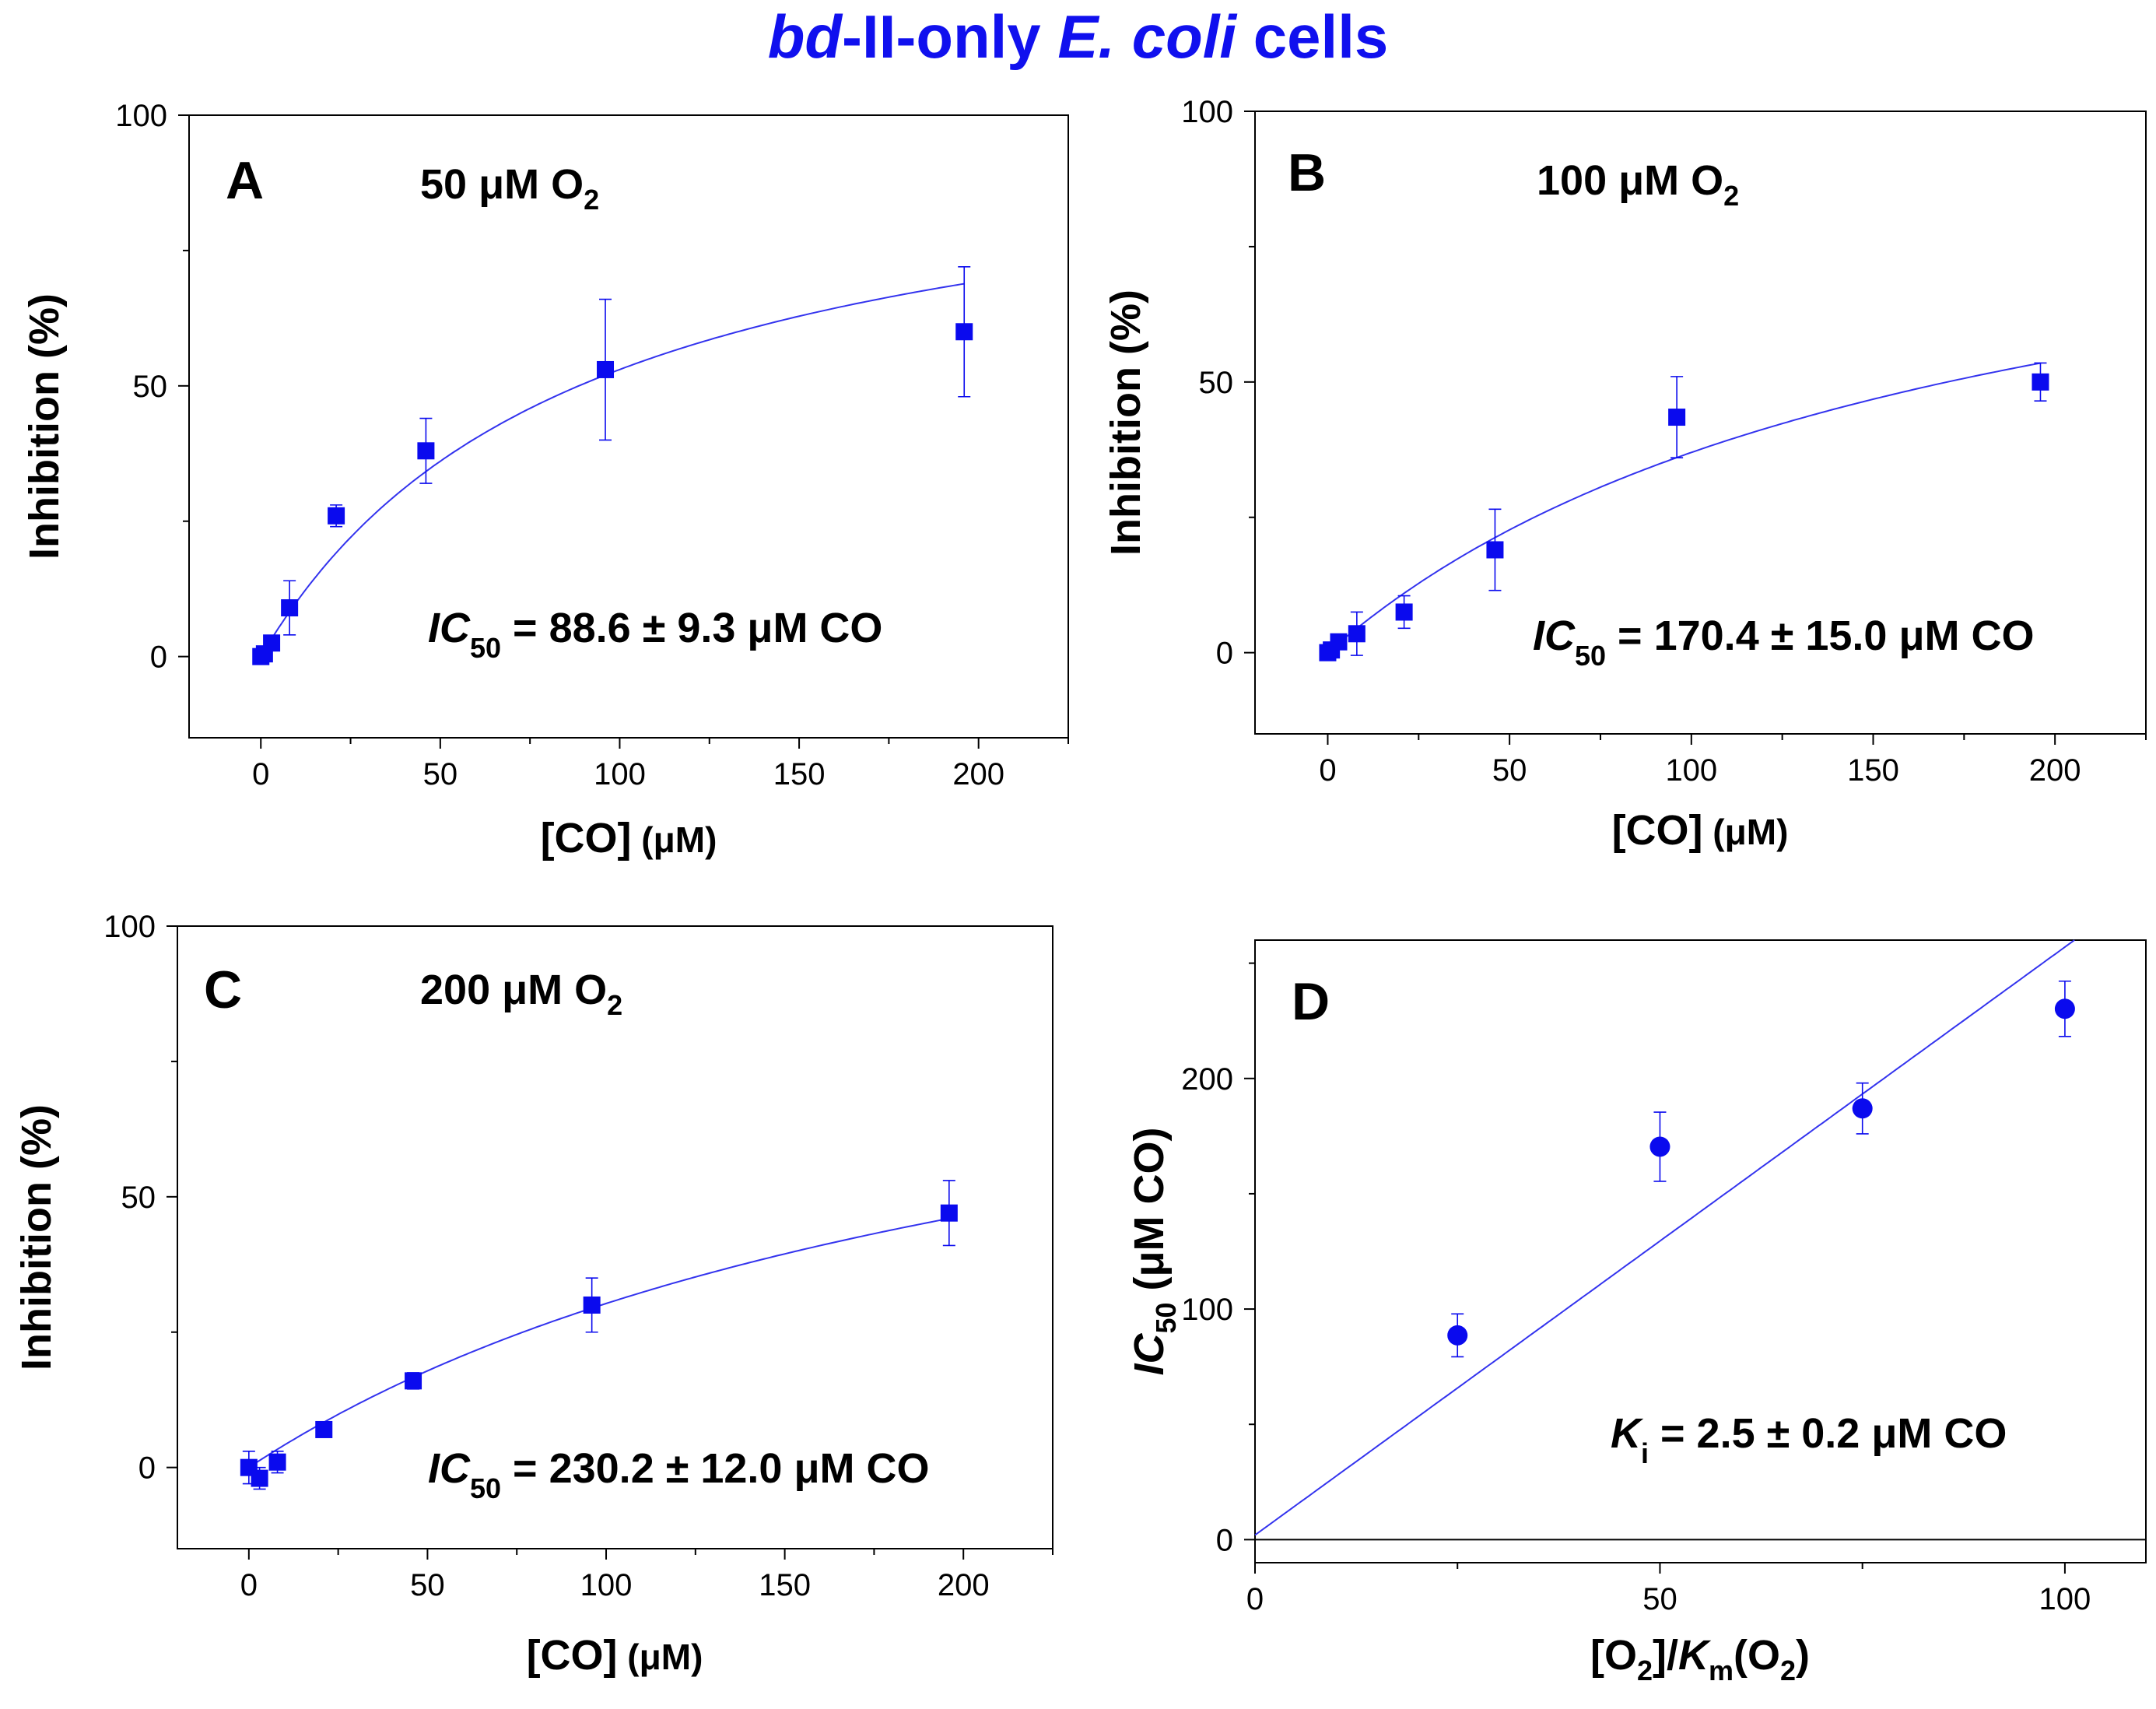 Image resolution: width=2156 pixels, height=1709 pixels. What do you see at coordinates (513, 990) in the screenshot?
I see `subtitle-text: 200 μM O` at bounding box center [513, 990].